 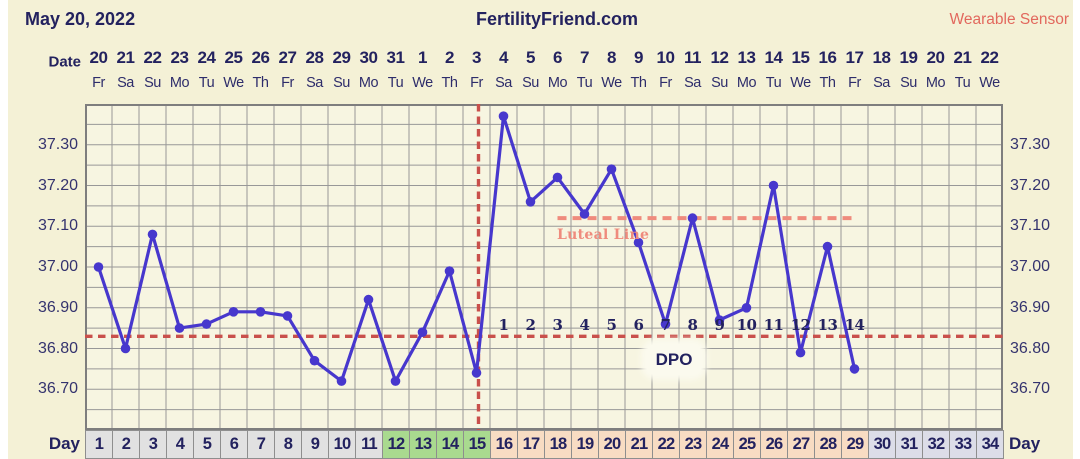 What do you see at coordinates (450, 444) in the screenshot?
I see `day-cell: 14` at bounding box center [450, 444].